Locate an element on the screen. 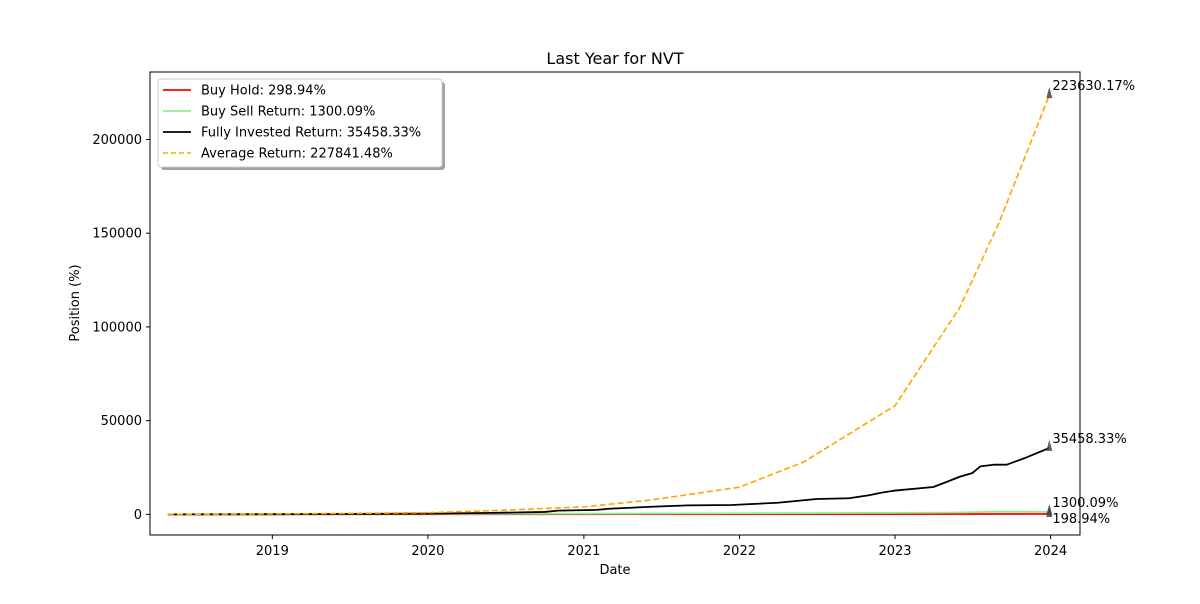 This screenshot has height=604, width=1200. y-tick-label: 0 is located at coordinates (138, 515).